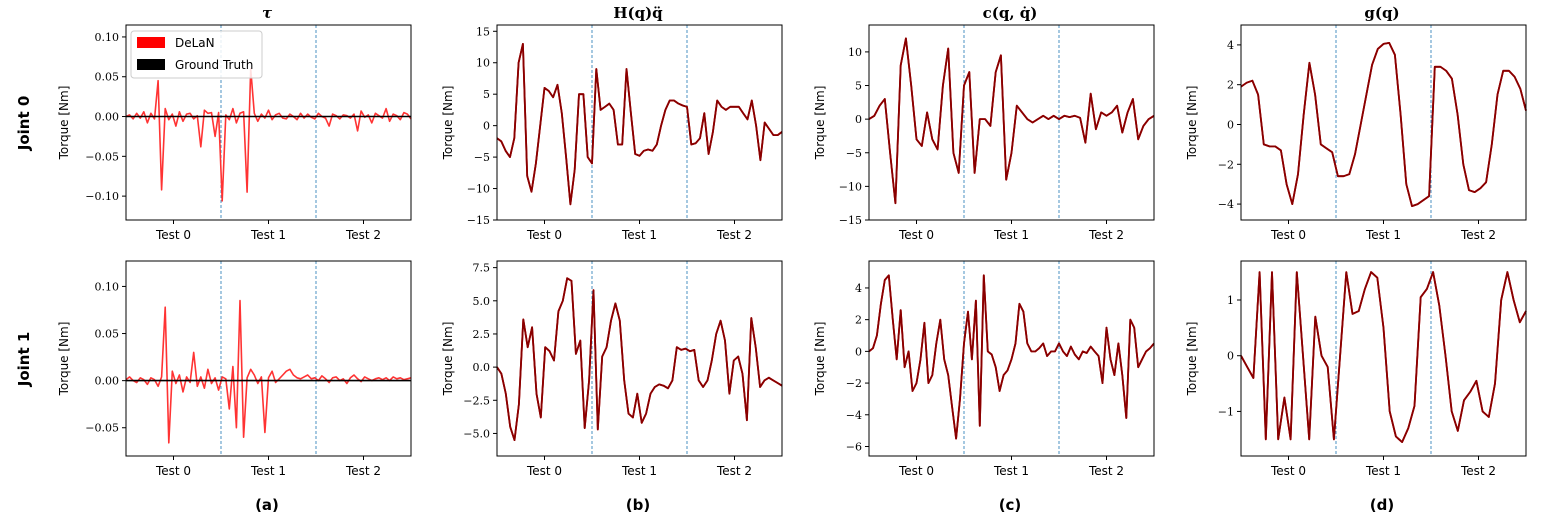 The width and height of the screenshot is (1558, 519). What do you see at coordinates (151, 42) in the screenshot?
I see `legend-swatch-delan` at bounding box center [151, 42].